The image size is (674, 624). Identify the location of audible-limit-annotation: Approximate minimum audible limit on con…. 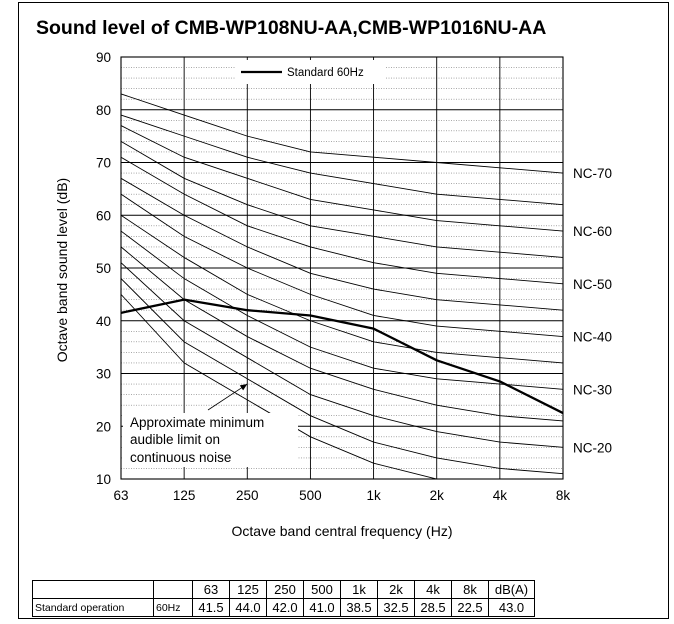
(210, 425).